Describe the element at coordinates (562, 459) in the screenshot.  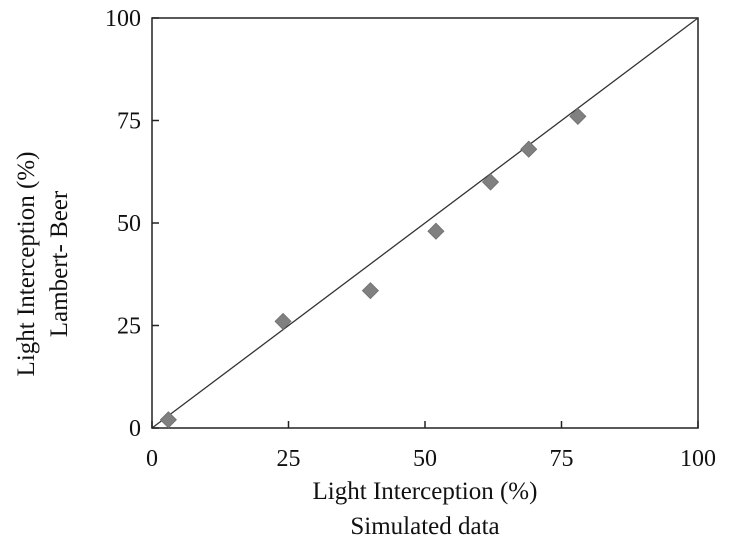
I see `x-tick-label: 75` at that location.